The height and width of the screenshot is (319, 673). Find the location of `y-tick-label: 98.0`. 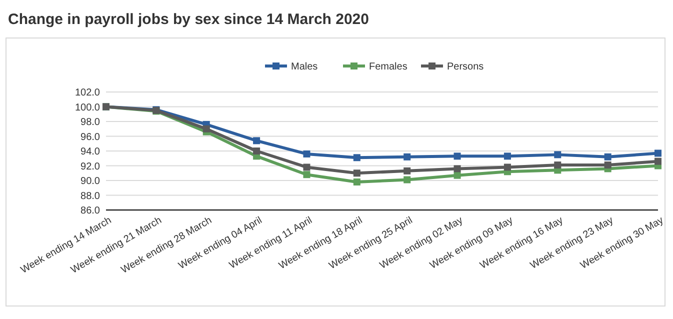

y-tick-label: 98.0 is located at coordinates (90, 122).